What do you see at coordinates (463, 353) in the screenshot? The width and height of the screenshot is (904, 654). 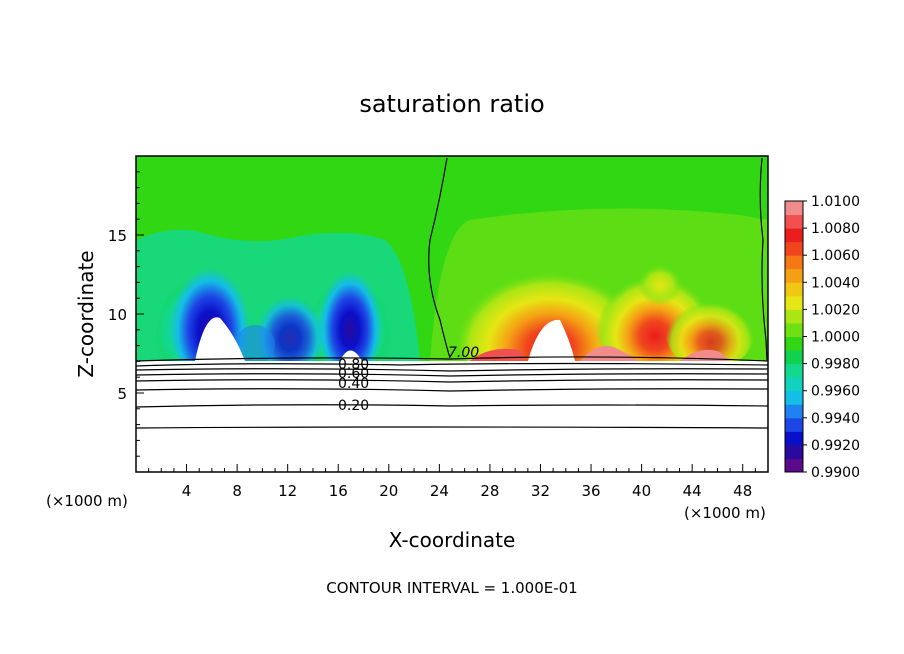 I see `contour-label-7: 7.00` at bounding box center [463, 353].